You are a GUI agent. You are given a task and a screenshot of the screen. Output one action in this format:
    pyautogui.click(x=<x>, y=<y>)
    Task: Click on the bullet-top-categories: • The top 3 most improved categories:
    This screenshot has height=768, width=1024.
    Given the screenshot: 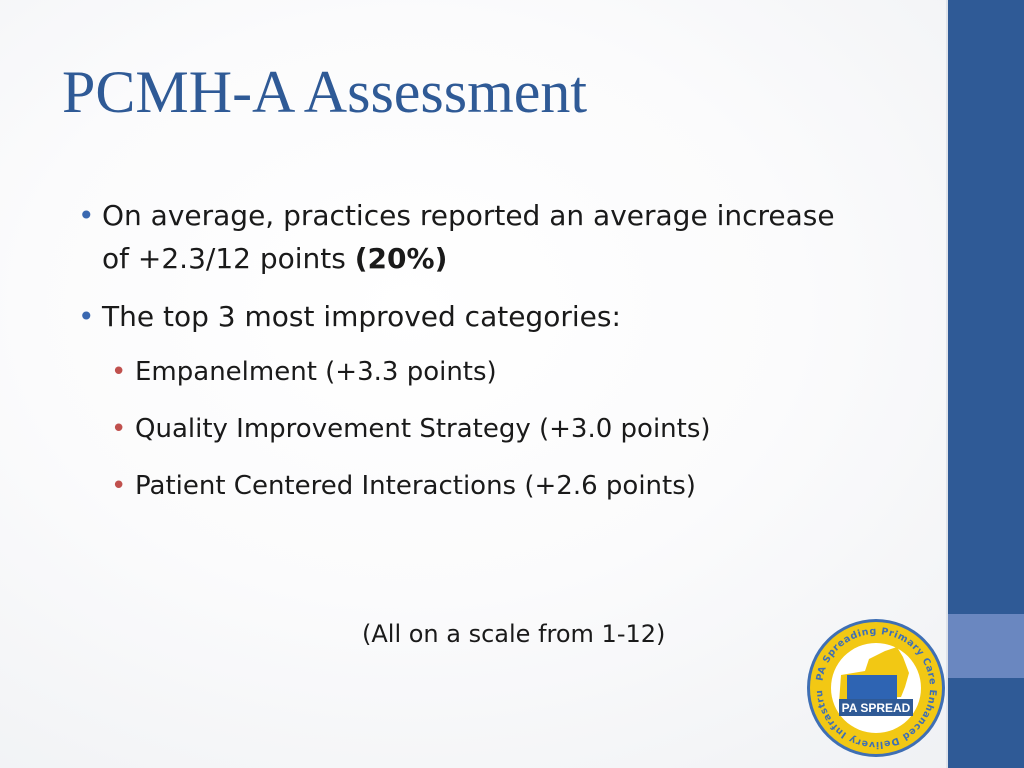 What is the action you would take?
    pyautogui.click(x=468, y=316)
    